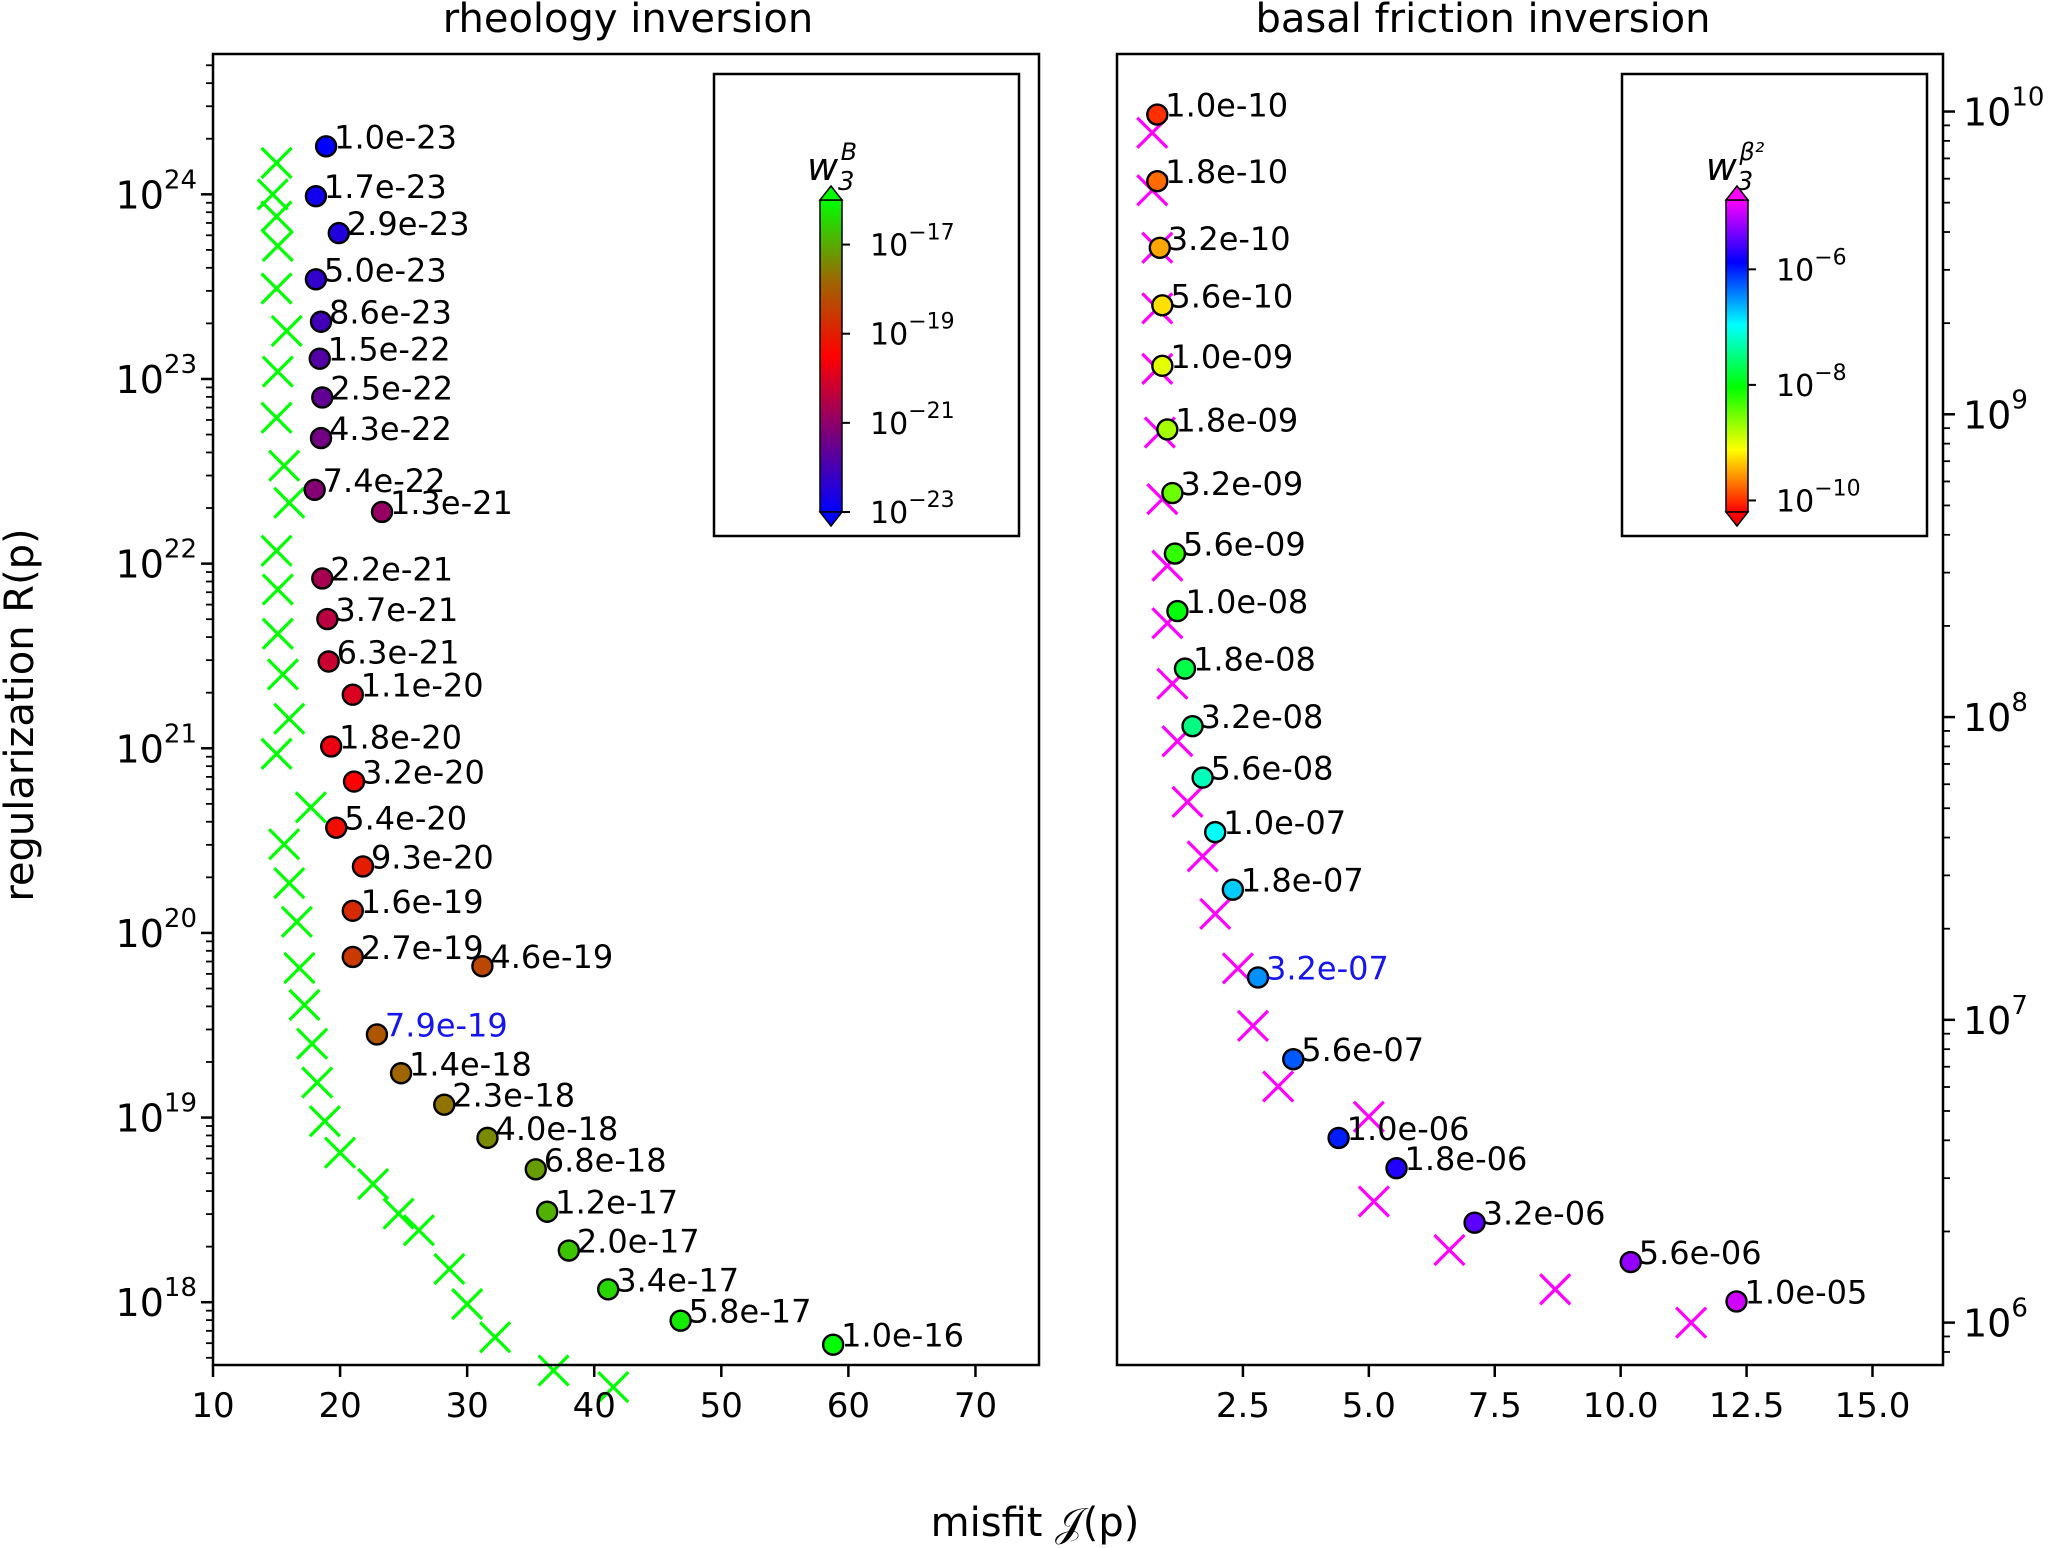  What do you see at coordinates (1995, 714) in the screenshot?
I see `y-tick-label: 10⁸` at bounding box center [1995, 714].